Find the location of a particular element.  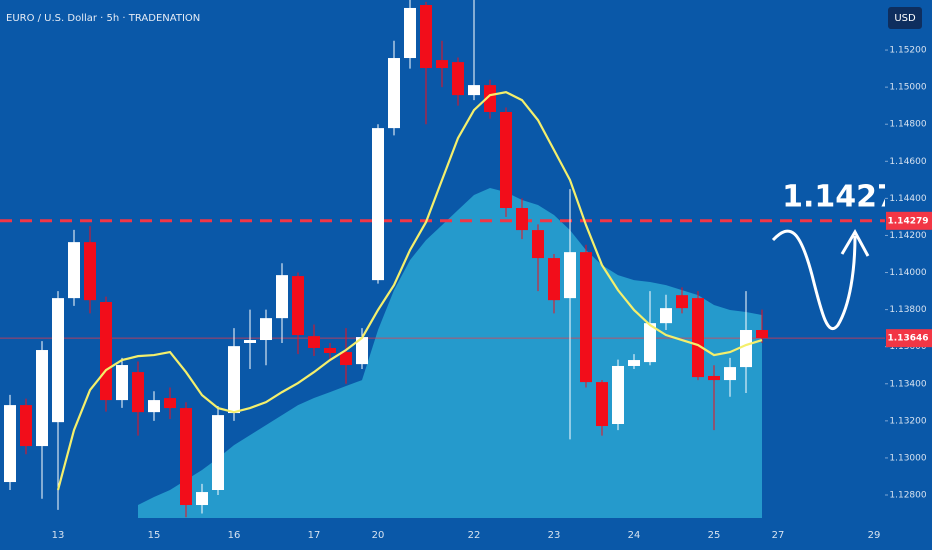

x-tick-label: 27 is located at coordinates (778, 535).